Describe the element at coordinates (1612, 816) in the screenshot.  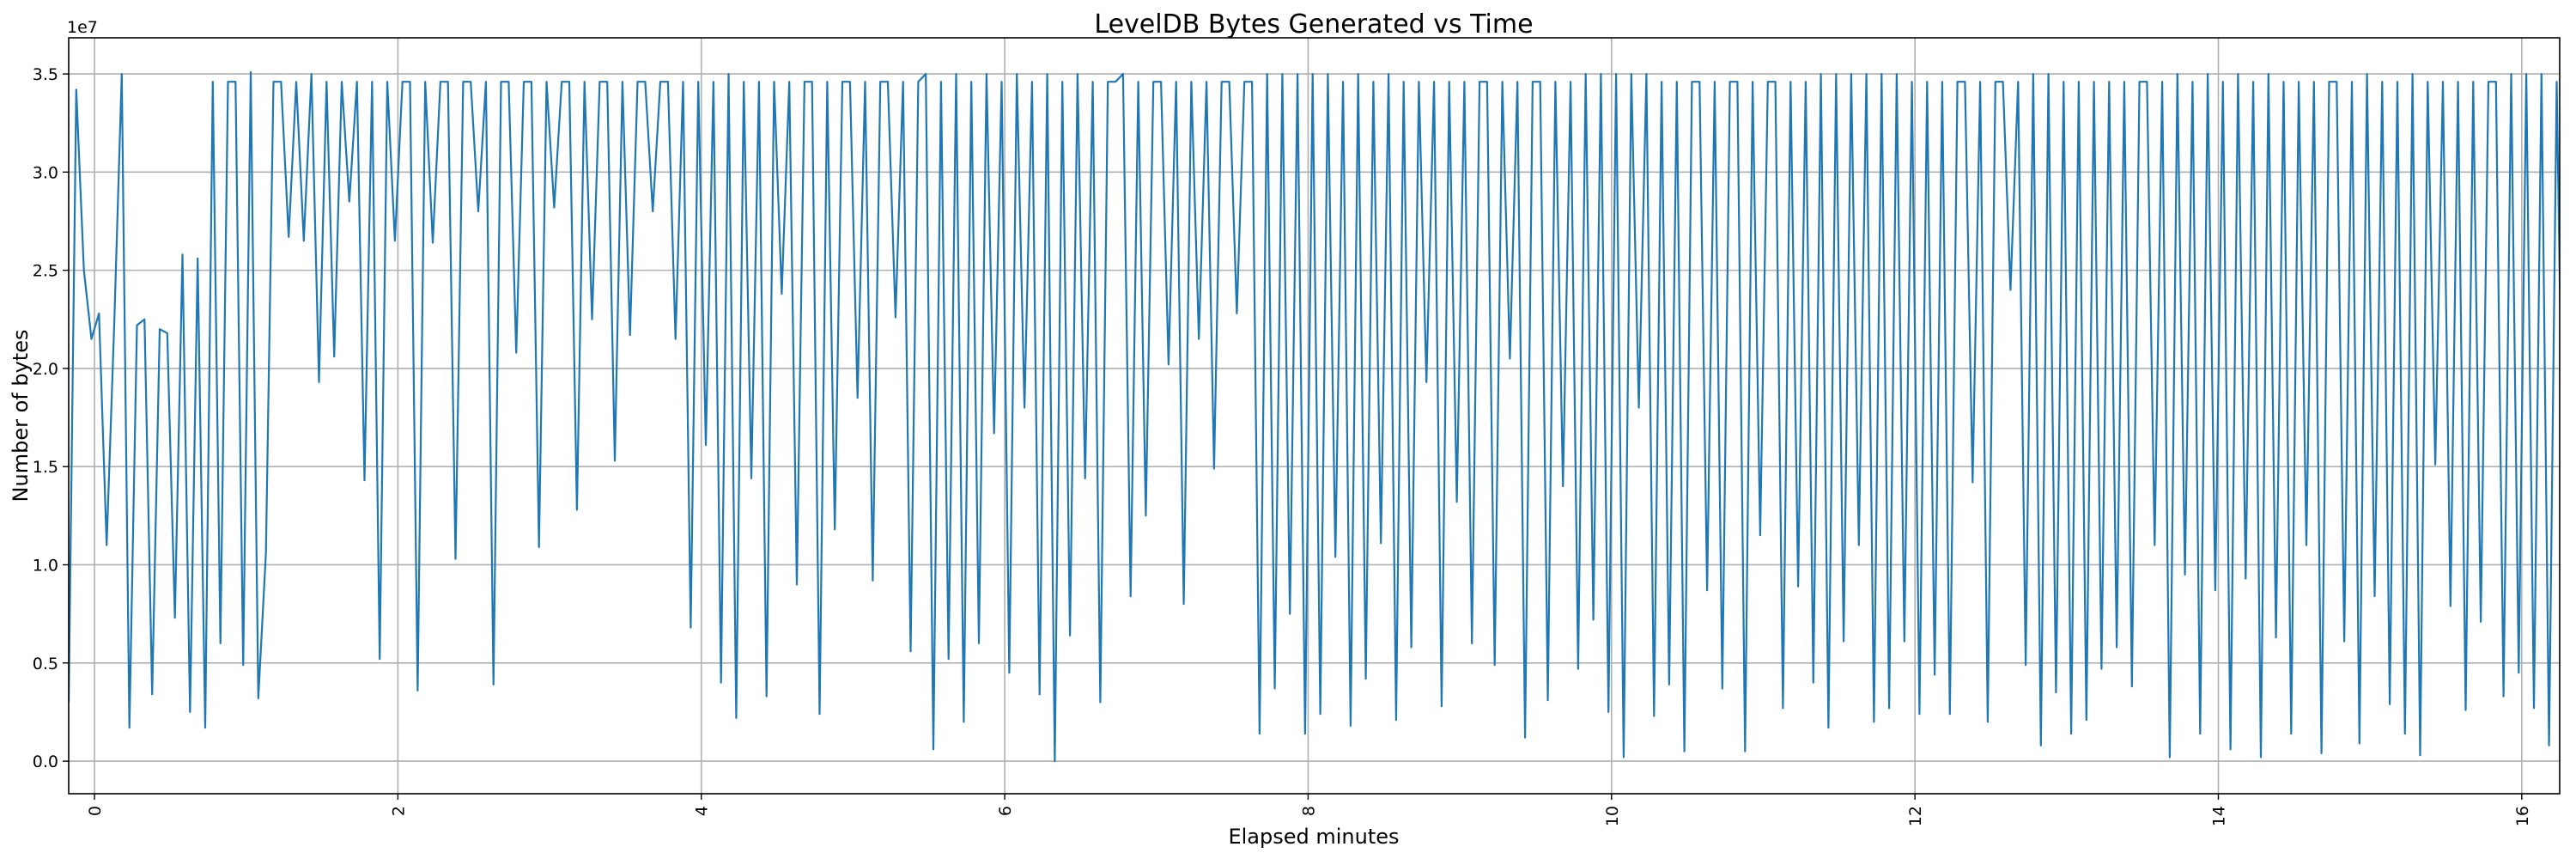
I see `x-tick-label: 10` at that location.